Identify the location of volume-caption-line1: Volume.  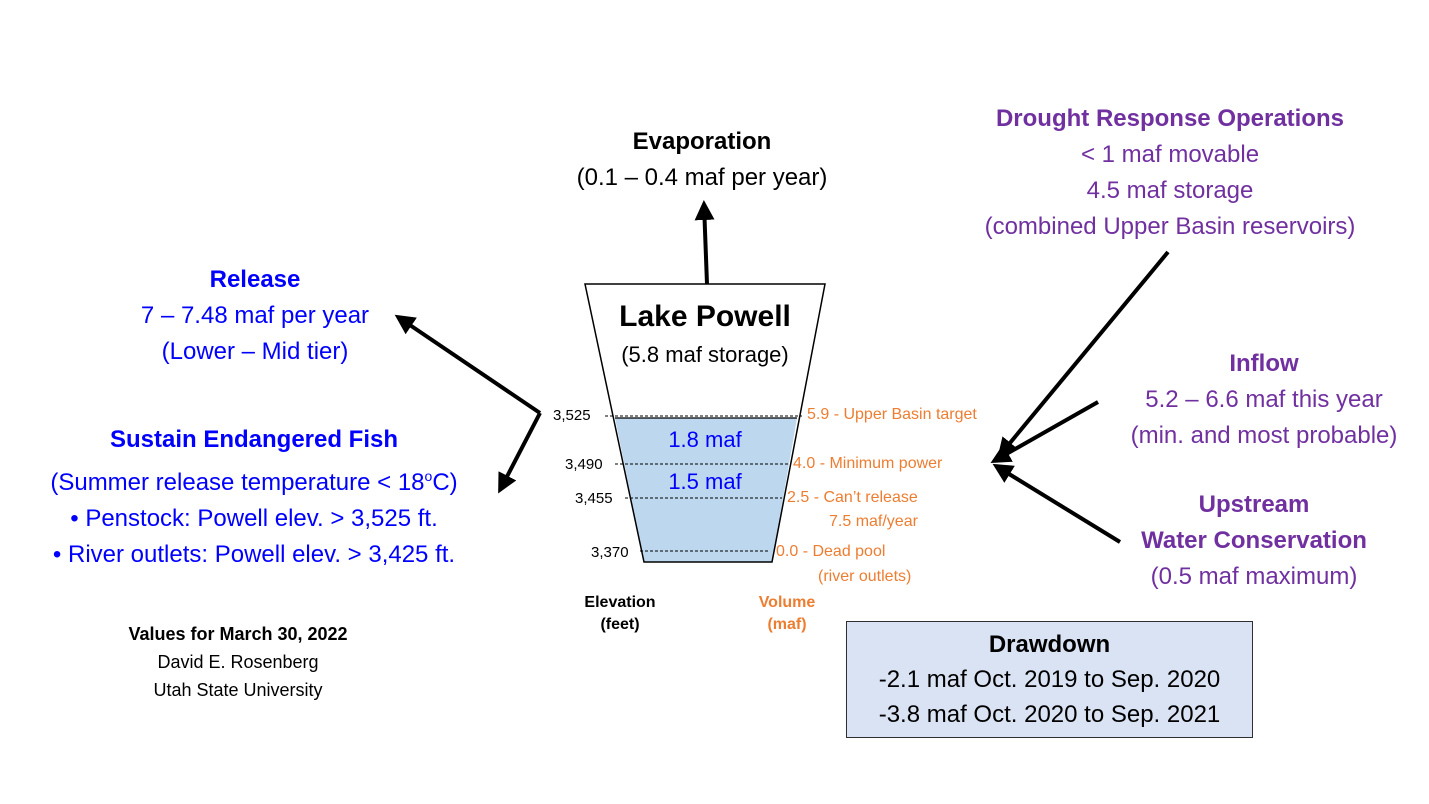
(787, 602).